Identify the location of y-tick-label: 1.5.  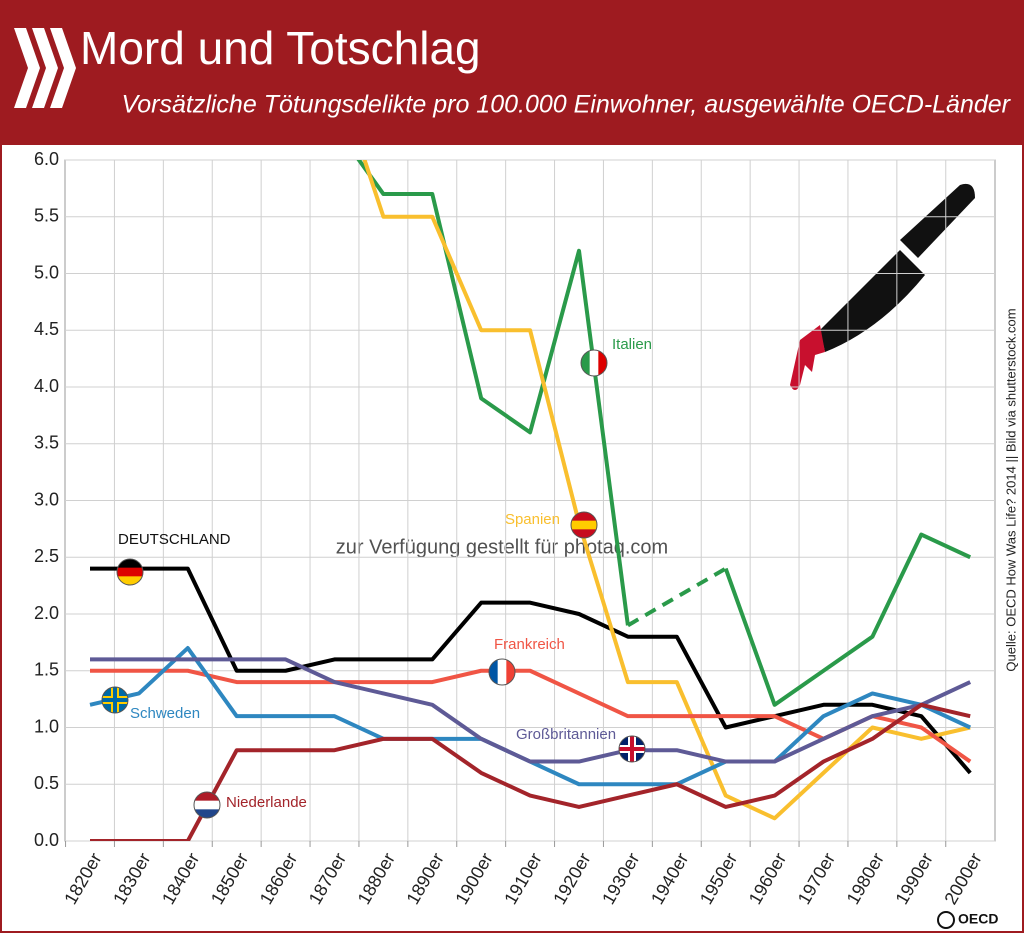
(46, 670).